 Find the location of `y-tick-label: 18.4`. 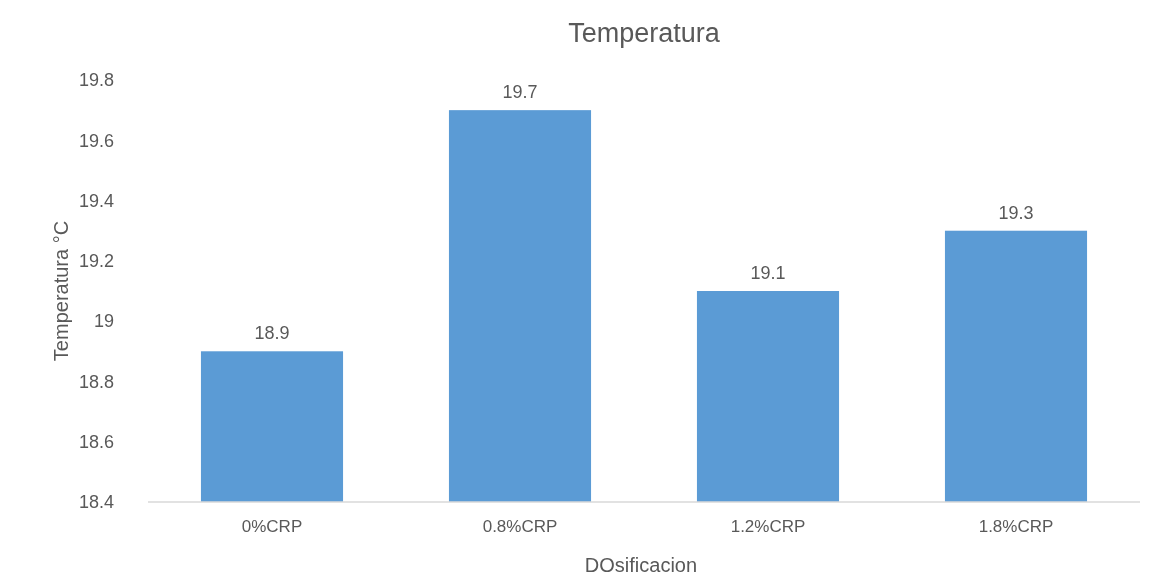

y-tick-label: 18.4 is located at coordinates (96, 502).